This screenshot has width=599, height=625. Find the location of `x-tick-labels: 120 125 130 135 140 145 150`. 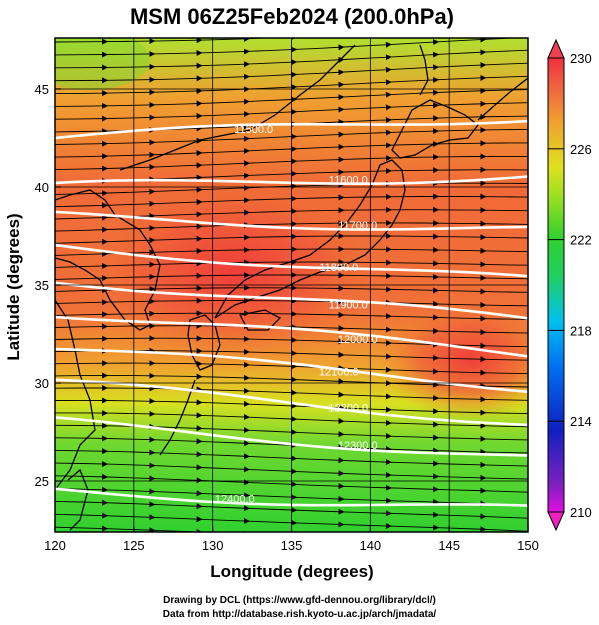

x-tick-labels: 120 125 130 135 140 145 150 is located at coordinates (291, 545).